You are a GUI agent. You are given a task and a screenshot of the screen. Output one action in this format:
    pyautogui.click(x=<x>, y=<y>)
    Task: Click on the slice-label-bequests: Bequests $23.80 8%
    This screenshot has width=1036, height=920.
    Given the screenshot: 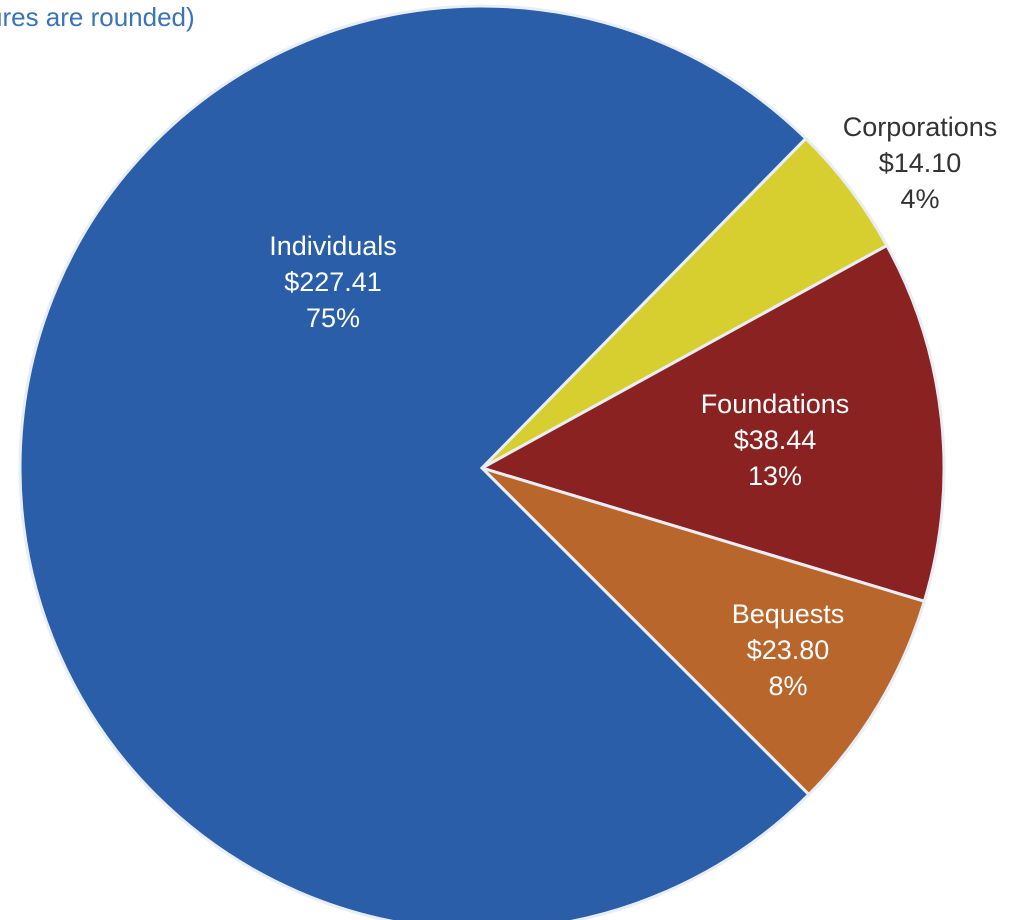 What is the action you would take?
    pyautogui.click(x=788, y=650)
    